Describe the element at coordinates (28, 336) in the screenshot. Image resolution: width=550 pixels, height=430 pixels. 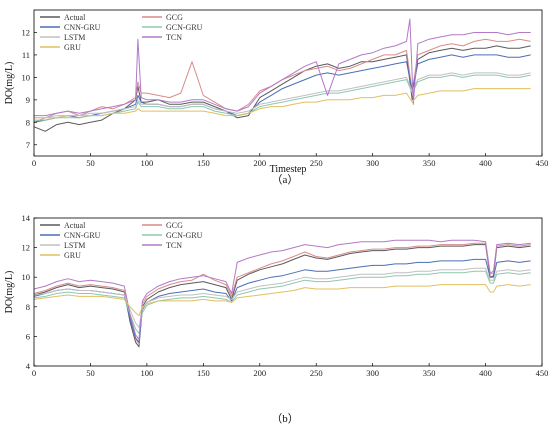
I see `y-tick-label: 6` at that location.